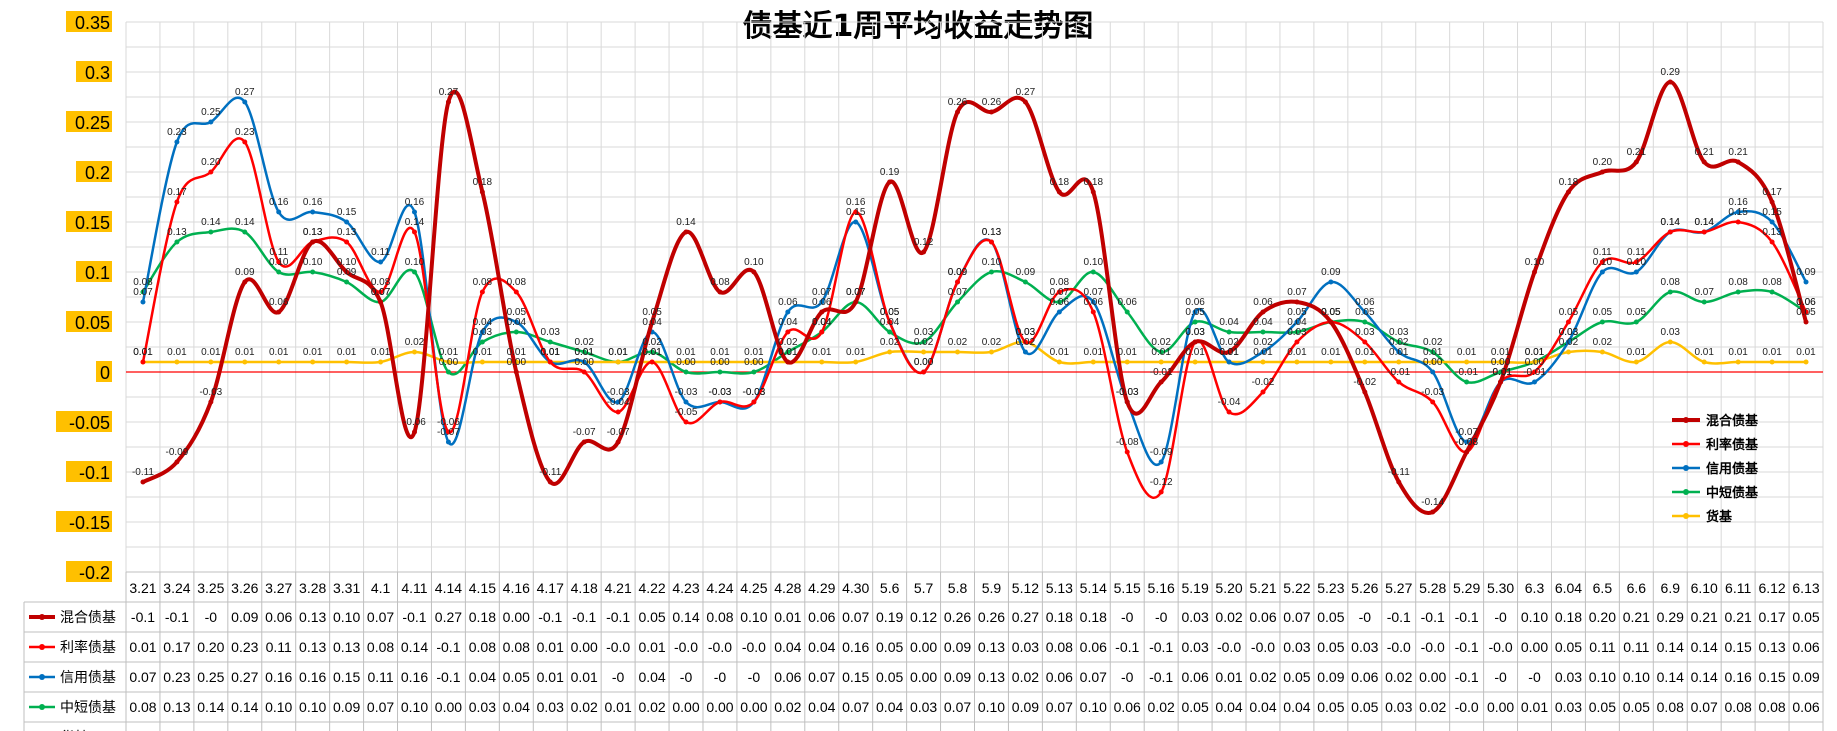 The height and width of the screenshot is (731, 1837). Describe the element at coordinates (210, 677) in the screenshot. I see `table-cell: 0.25` at that location.